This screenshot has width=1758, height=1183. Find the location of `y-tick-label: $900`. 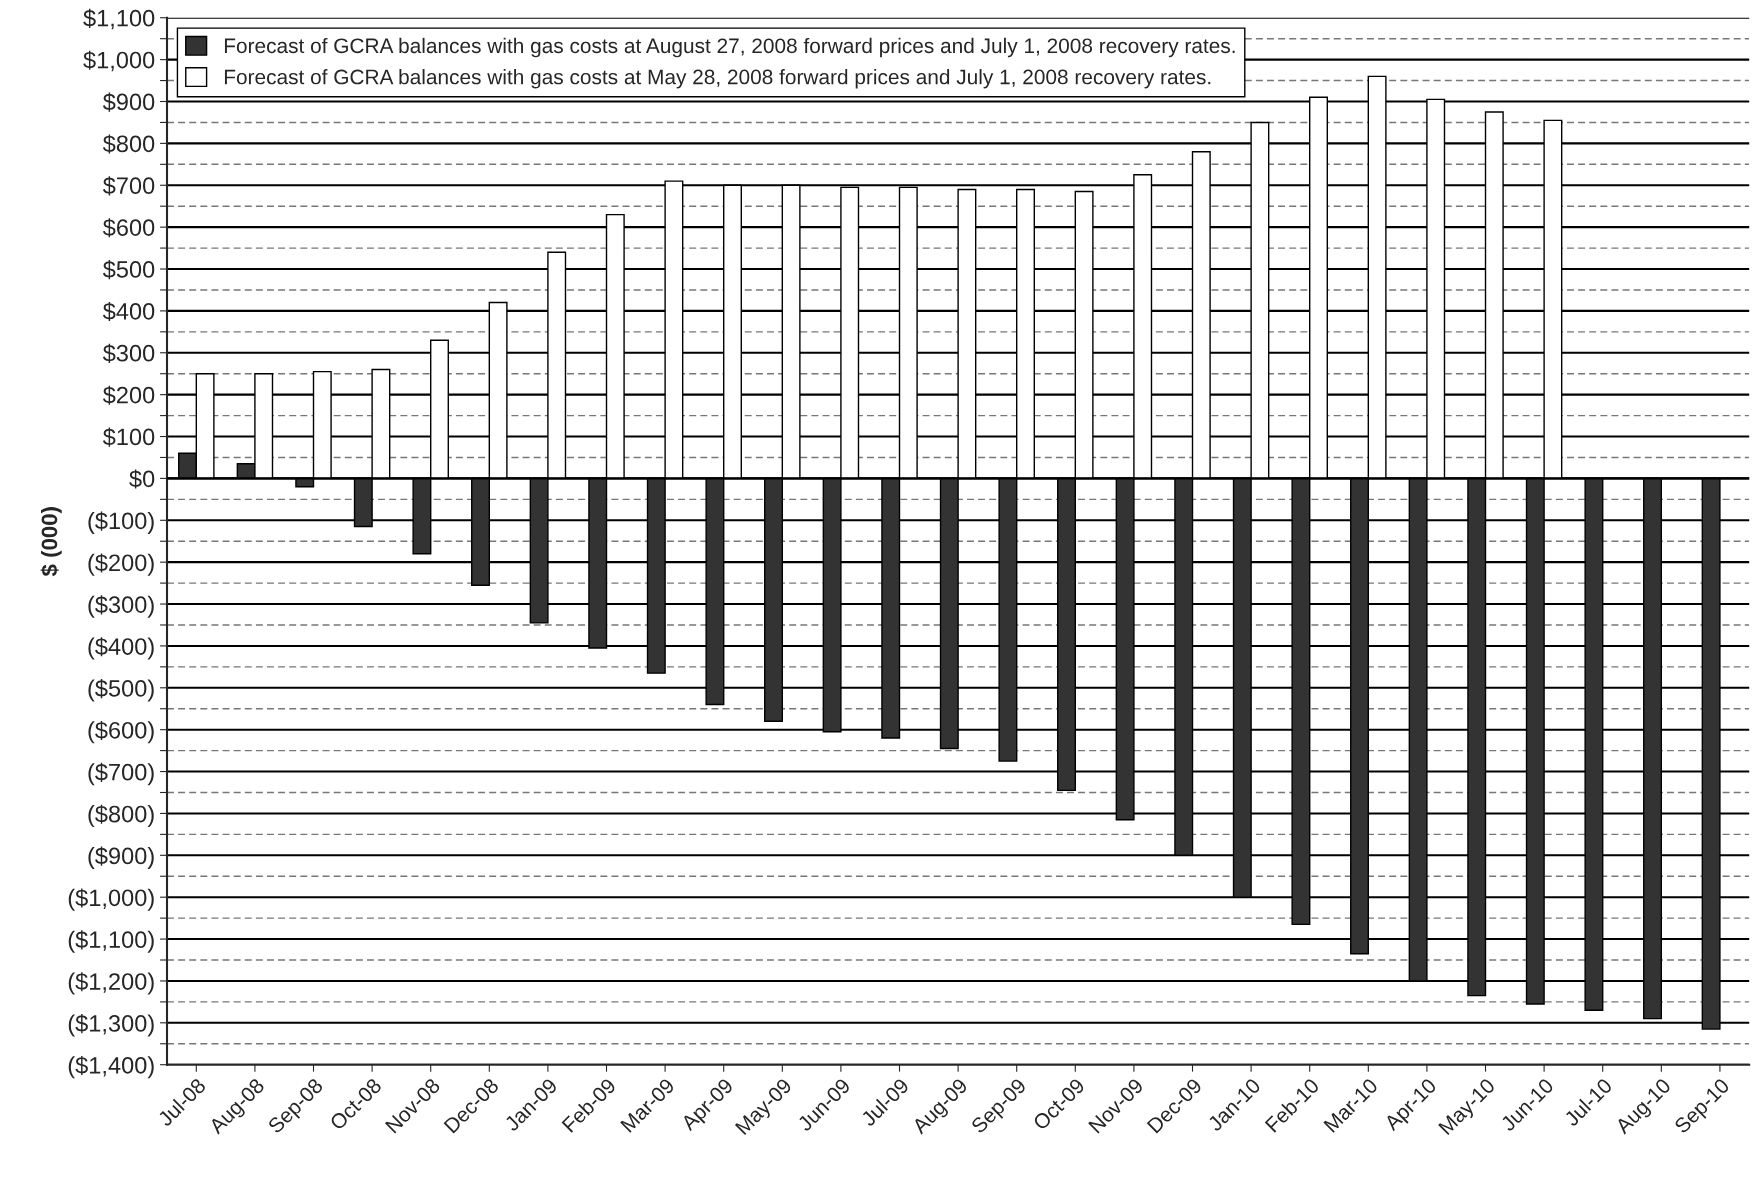

y-tick-label: $900 is located at coordinates (128, 102).